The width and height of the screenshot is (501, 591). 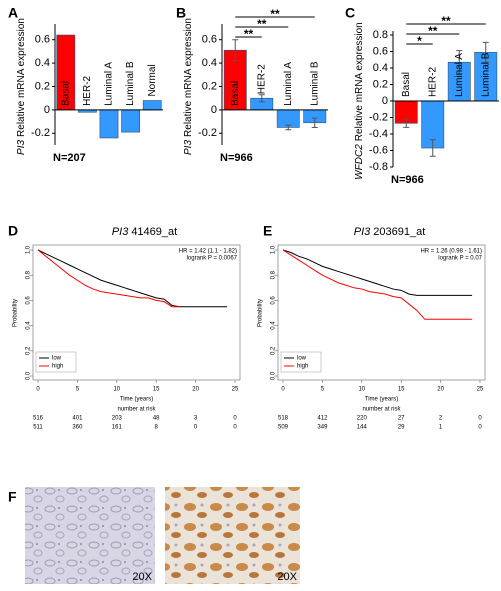 I want to click on plot-frame, so click(x=381, y=312).